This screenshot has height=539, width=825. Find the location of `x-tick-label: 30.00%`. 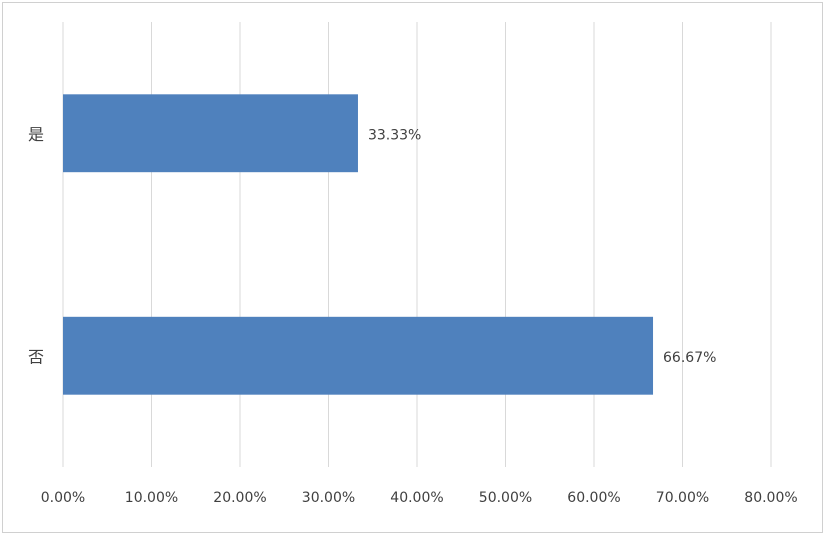

x-tick-label: 30.00% is located at coordinates (328, 498).